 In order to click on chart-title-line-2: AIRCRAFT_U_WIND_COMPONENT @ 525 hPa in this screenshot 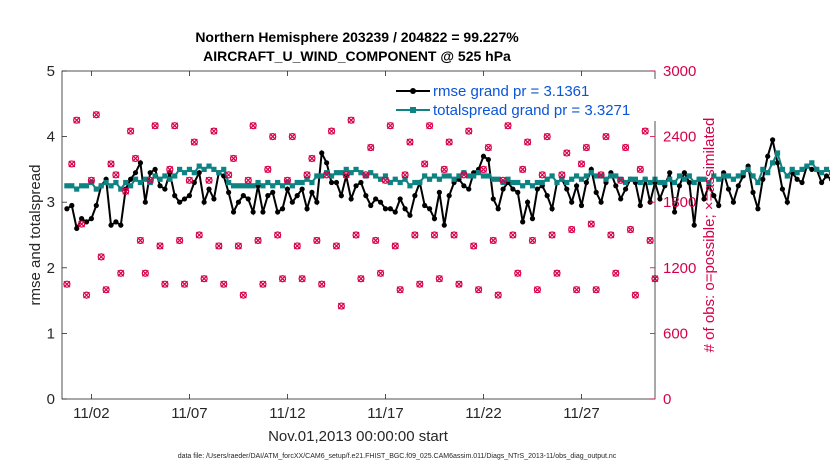, I will do `click(357, 56)`.